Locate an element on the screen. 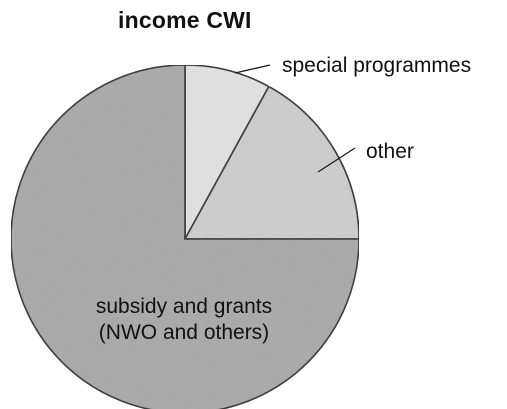 Image resolution: width=507 pixels, height=409 pixels. slice-label-3-line-2: (NWO and others) is located at coordinates (184, 332).